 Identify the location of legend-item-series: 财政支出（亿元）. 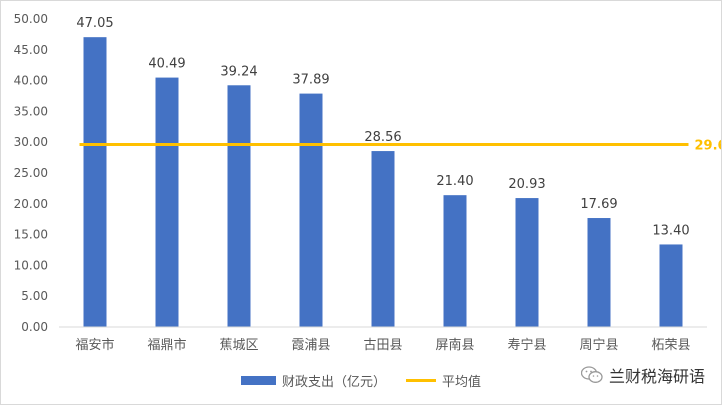
(313, 380).